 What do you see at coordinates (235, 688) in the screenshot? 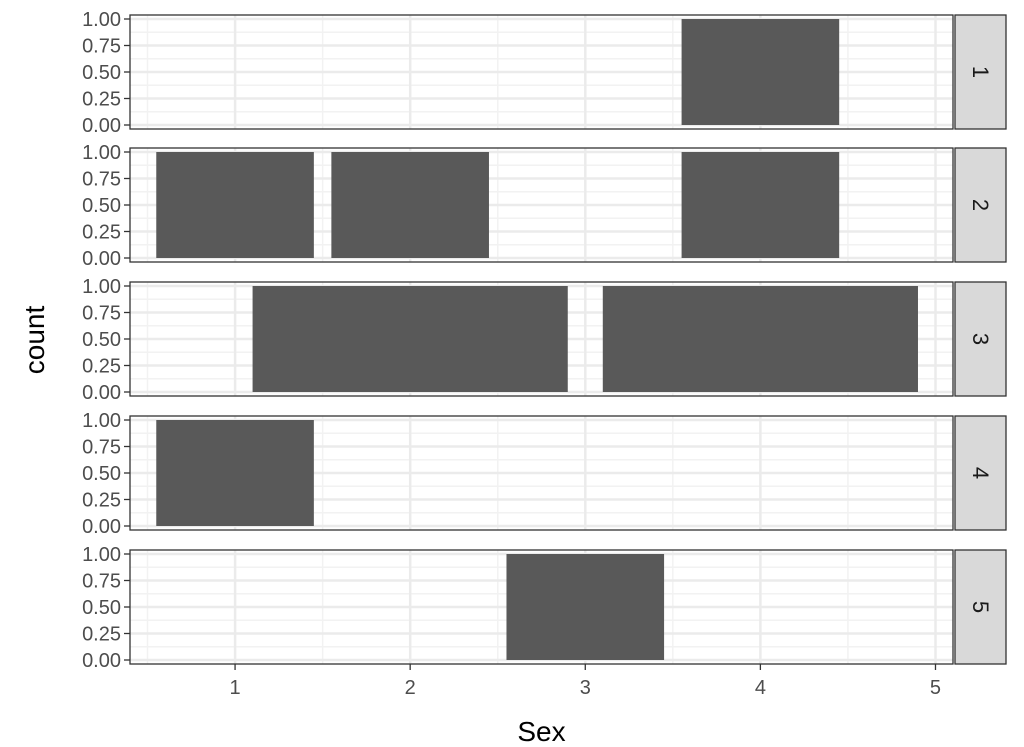
I see `x-tick-label: 1` at bounding box center [235, 688].